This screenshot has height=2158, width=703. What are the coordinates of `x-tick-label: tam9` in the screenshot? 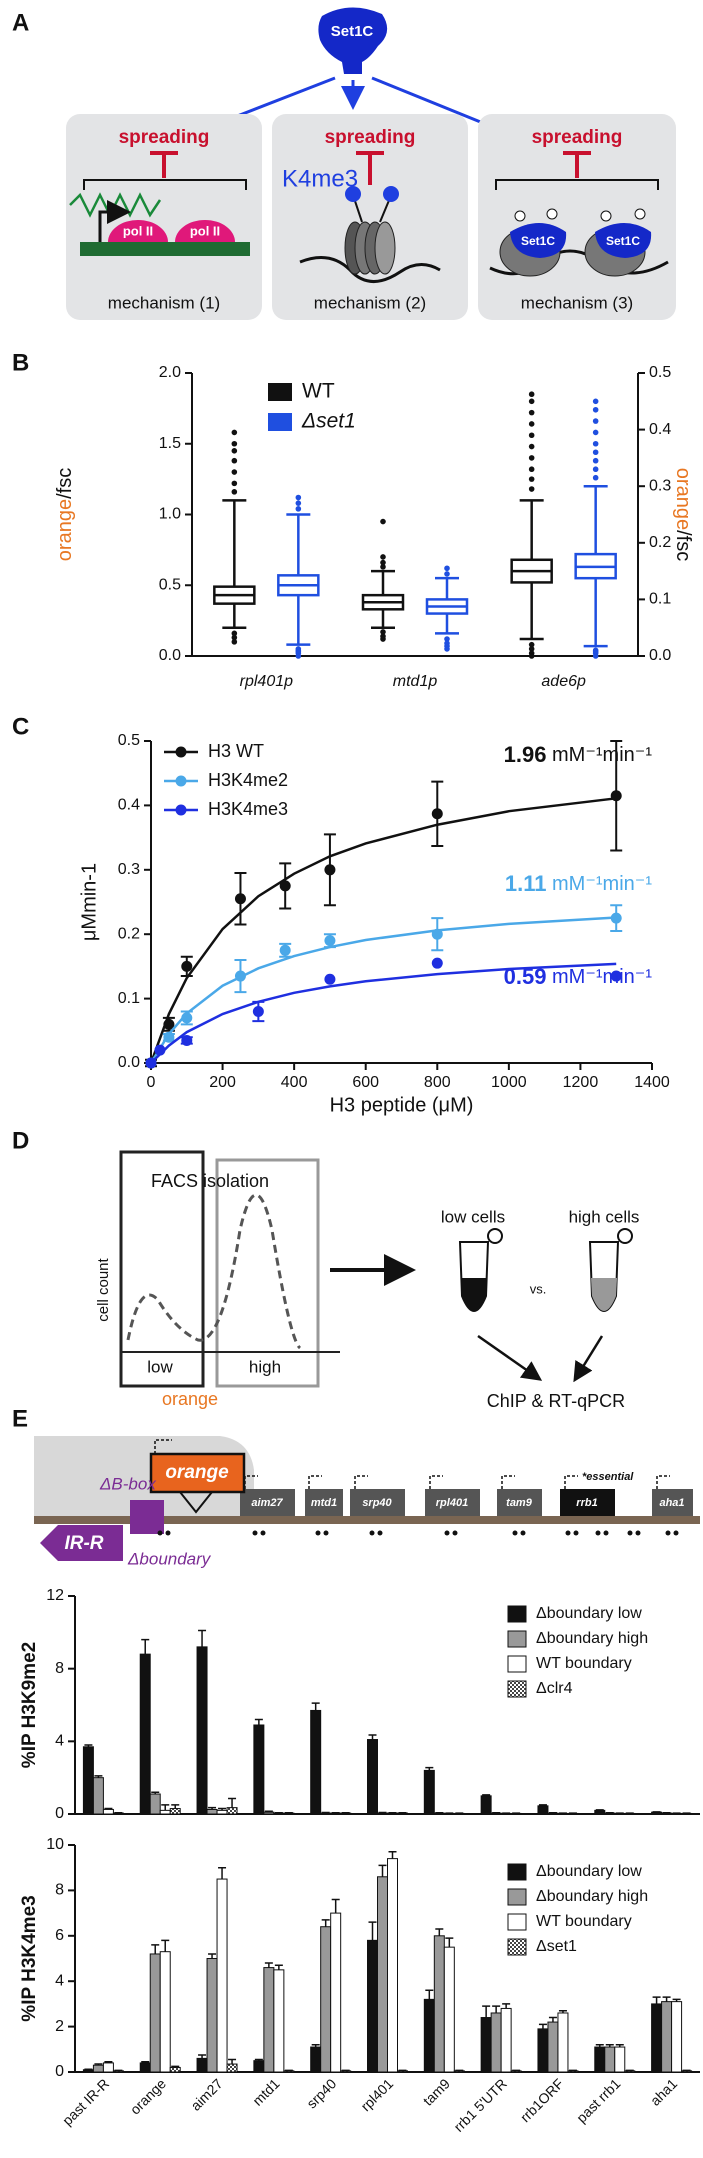 It's located at (436, 2091).